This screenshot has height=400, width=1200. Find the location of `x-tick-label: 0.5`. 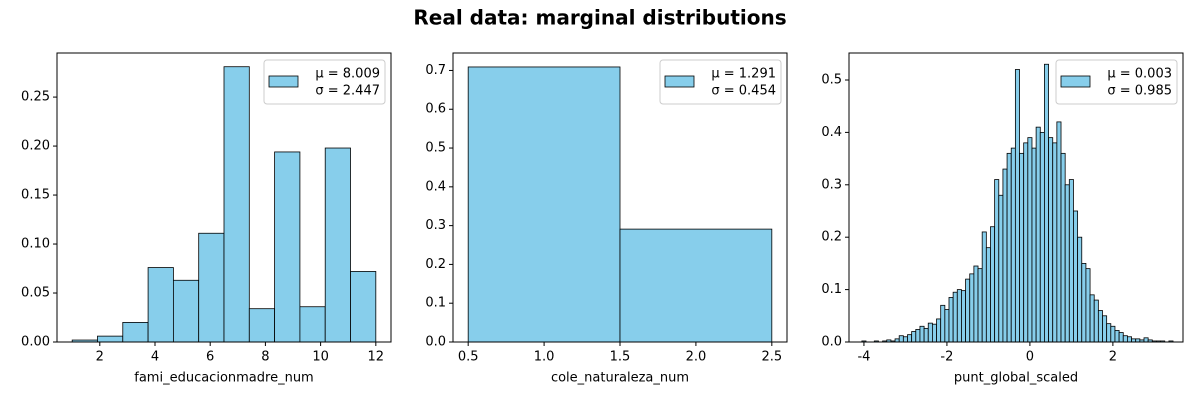

x-tick-label: 0.5 is located at coordinates (468, 357).